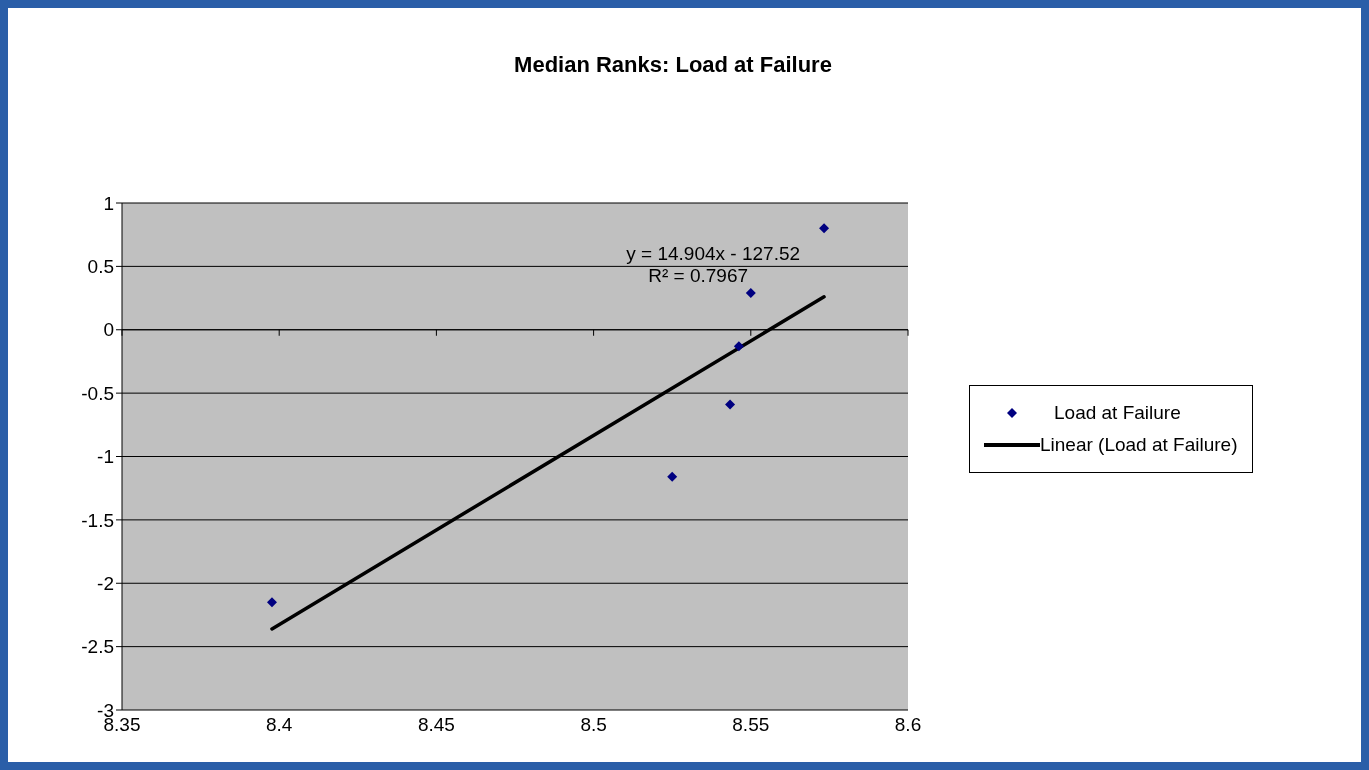 The height and width of the screenshot is (770, 1369). I want to click on y-tick-label: -2.5, so click(97, 647).